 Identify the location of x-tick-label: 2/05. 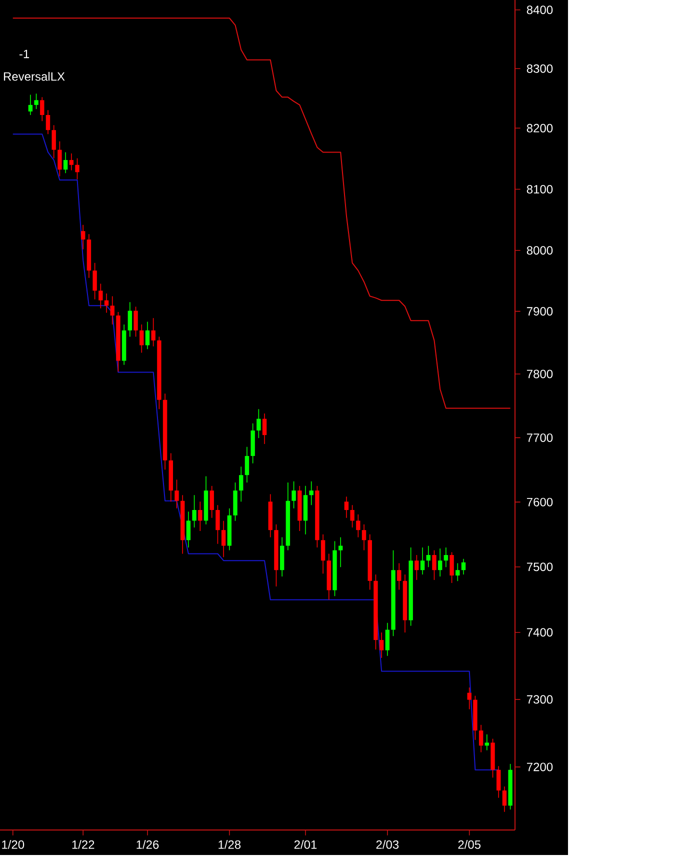
(469, 844).